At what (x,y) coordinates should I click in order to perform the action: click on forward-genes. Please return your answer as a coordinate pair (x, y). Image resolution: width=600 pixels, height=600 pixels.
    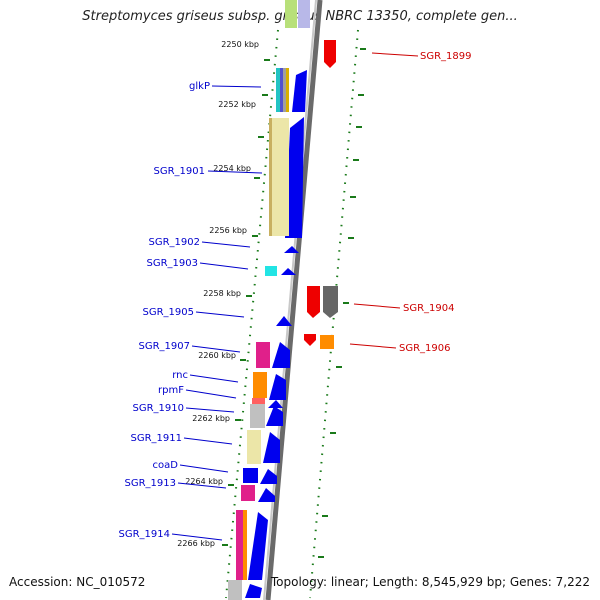
    Looking at the image, I should click on (276, 334).